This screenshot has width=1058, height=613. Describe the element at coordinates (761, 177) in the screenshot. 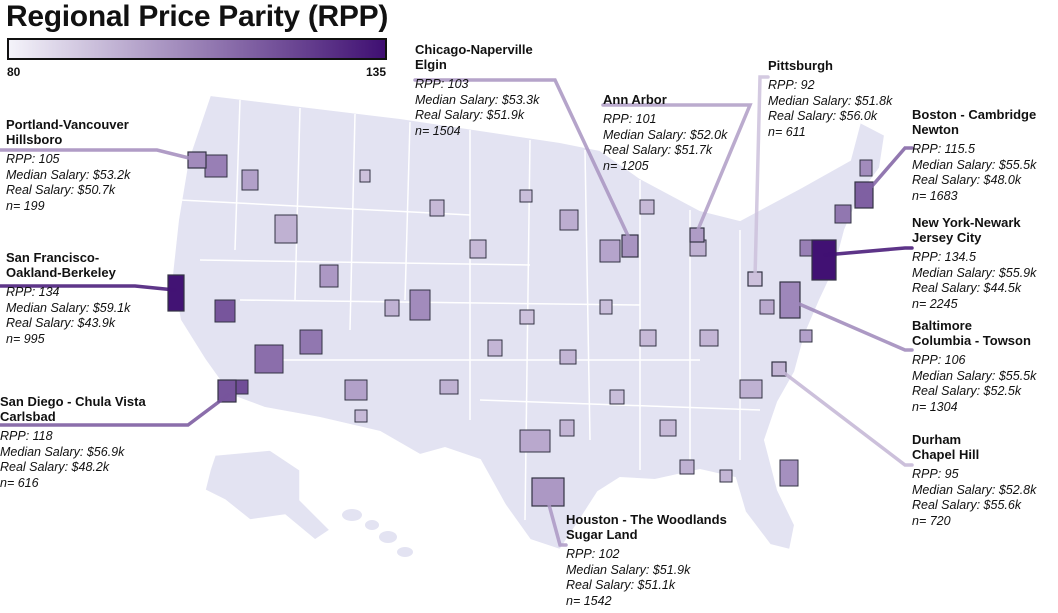

I see `leader-line-pittsburgh` at that location.